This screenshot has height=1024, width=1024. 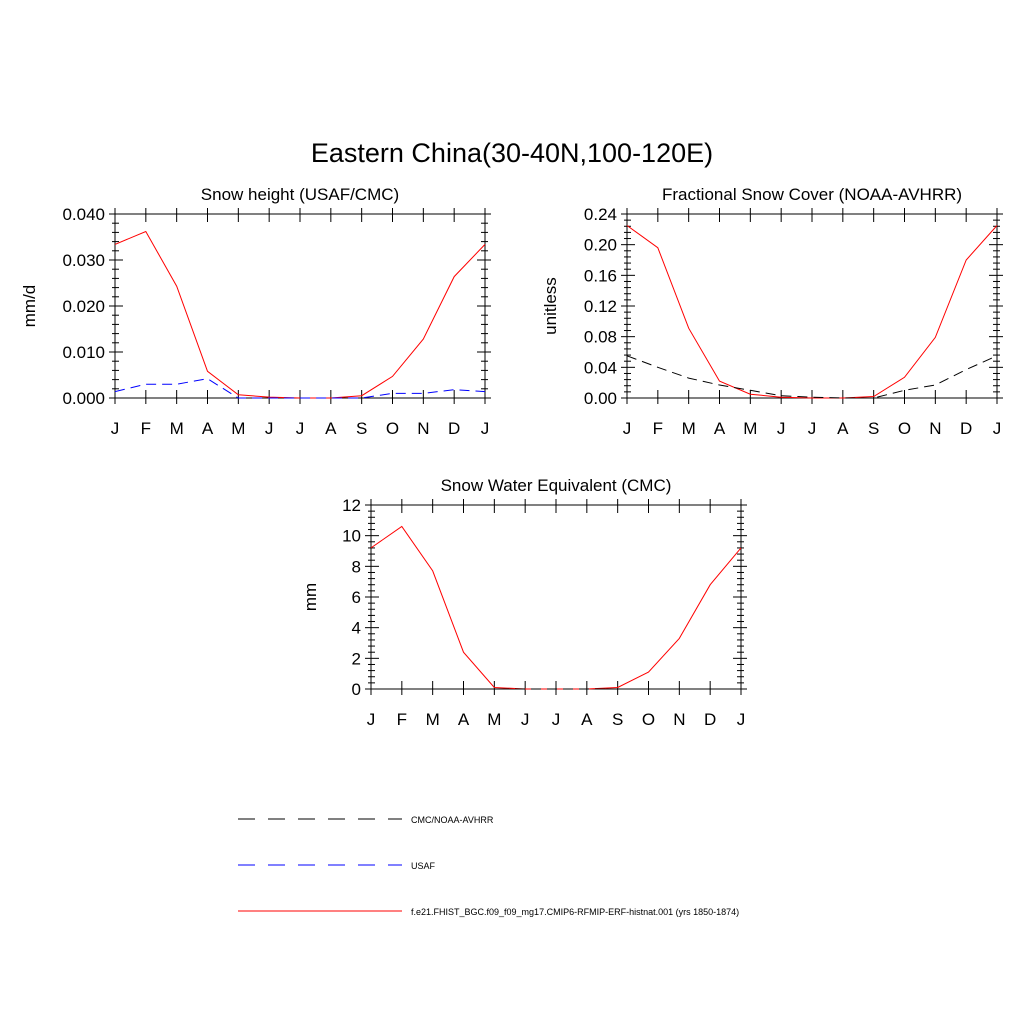 What do you see at coordinates (310, 597) in the screenshot?
I see `y-axis-label: mm` at bounding box center [310, 597].